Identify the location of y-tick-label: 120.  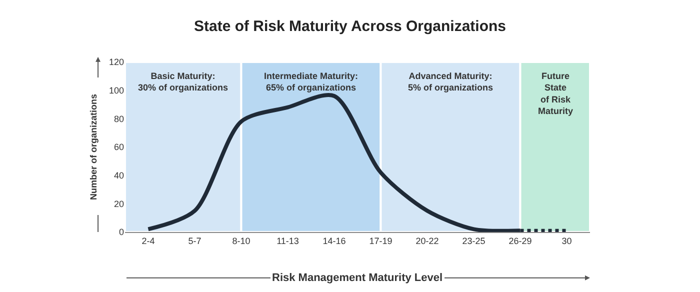
(116, 62).